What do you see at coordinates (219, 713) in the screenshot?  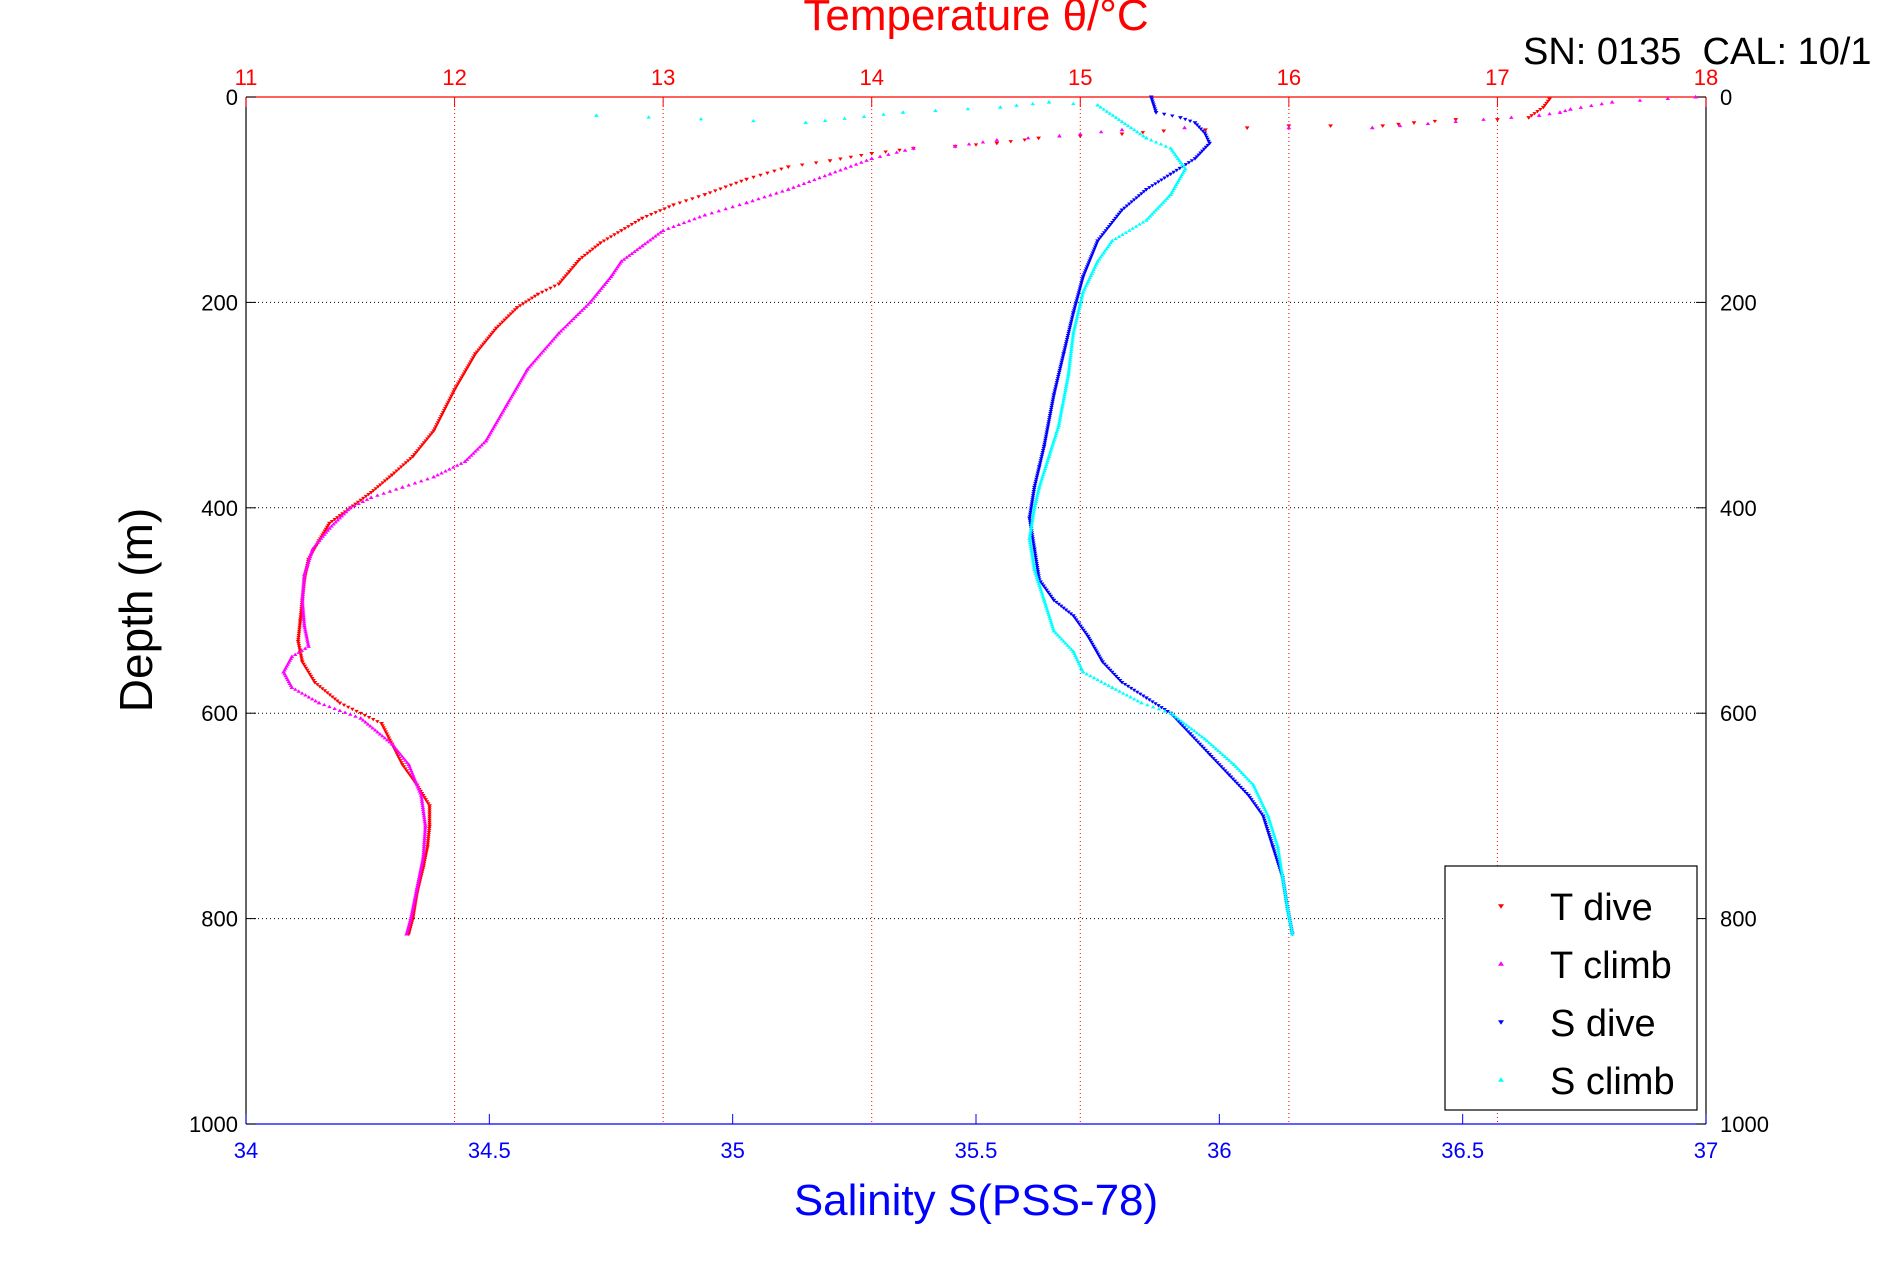 I see `left-tick-label: 600` at bounding box center [219, 713].